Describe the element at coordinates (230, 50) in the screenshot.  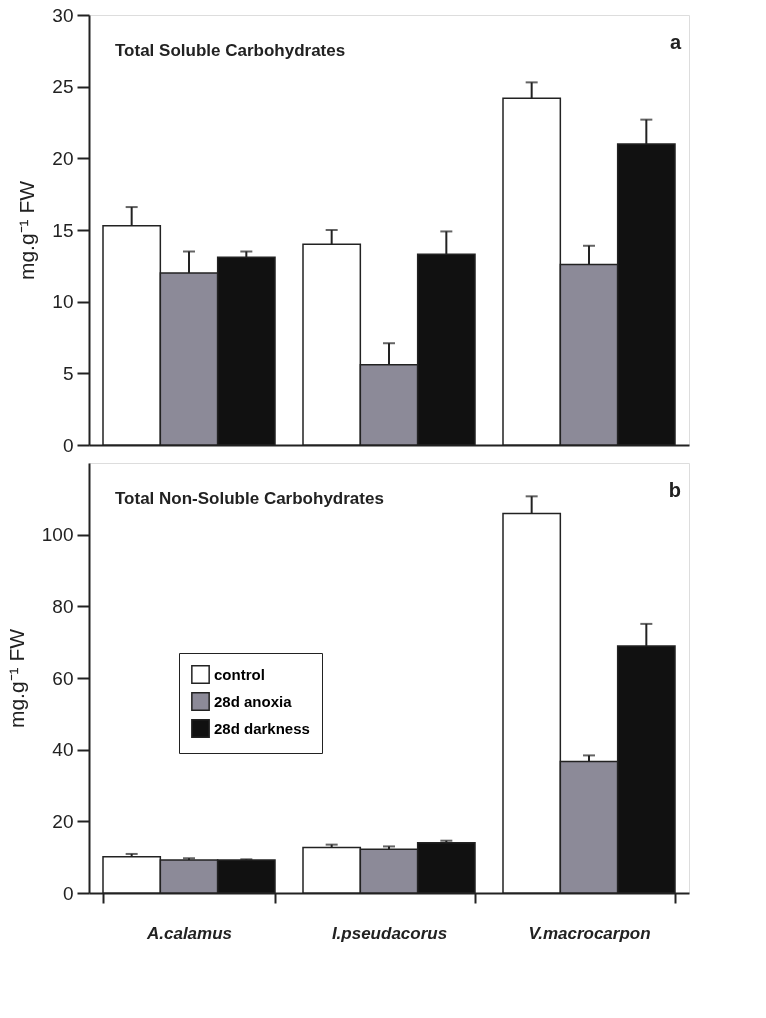
I see `text: Total Soluble Carbohydrates` at that location.